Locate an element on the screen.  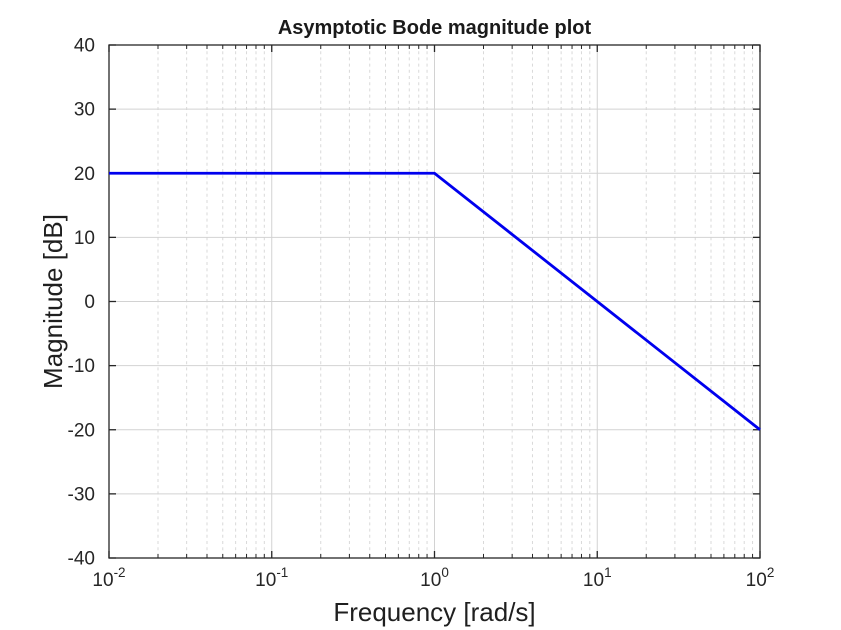
chart-title: Asymptotic Bode magnitude plot is located at coordinates (435, 28).